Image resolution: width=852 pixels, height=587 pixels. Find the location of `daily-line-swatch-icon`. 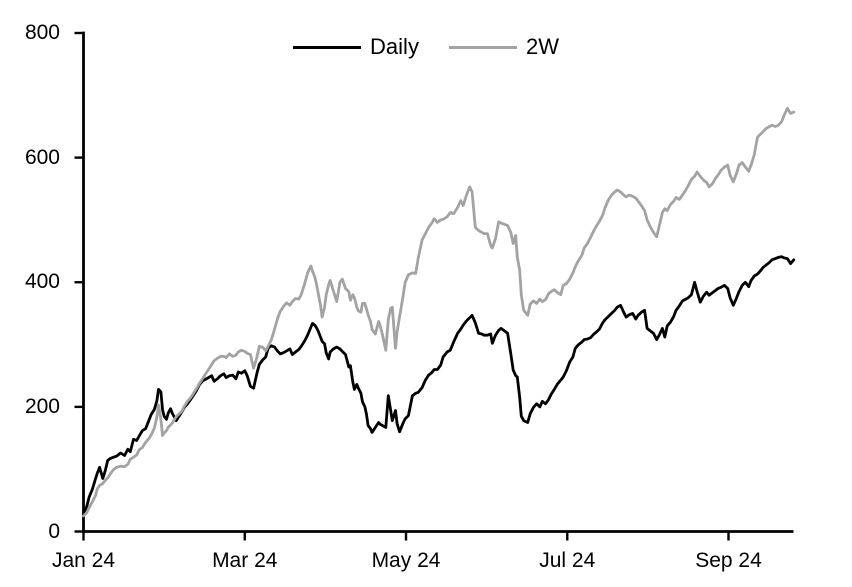

daily-line-swatch-icon is located at coordinates (327, 47).